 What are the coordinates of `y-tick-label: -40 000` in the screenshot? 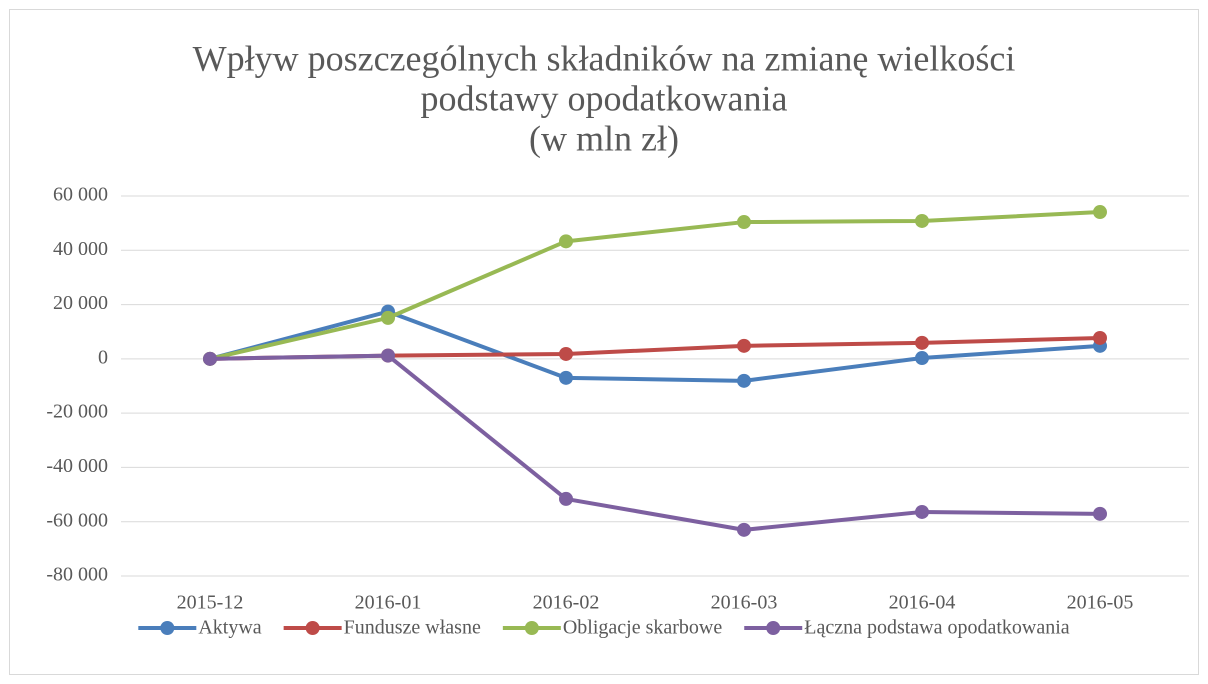 It's located at (77, 466).